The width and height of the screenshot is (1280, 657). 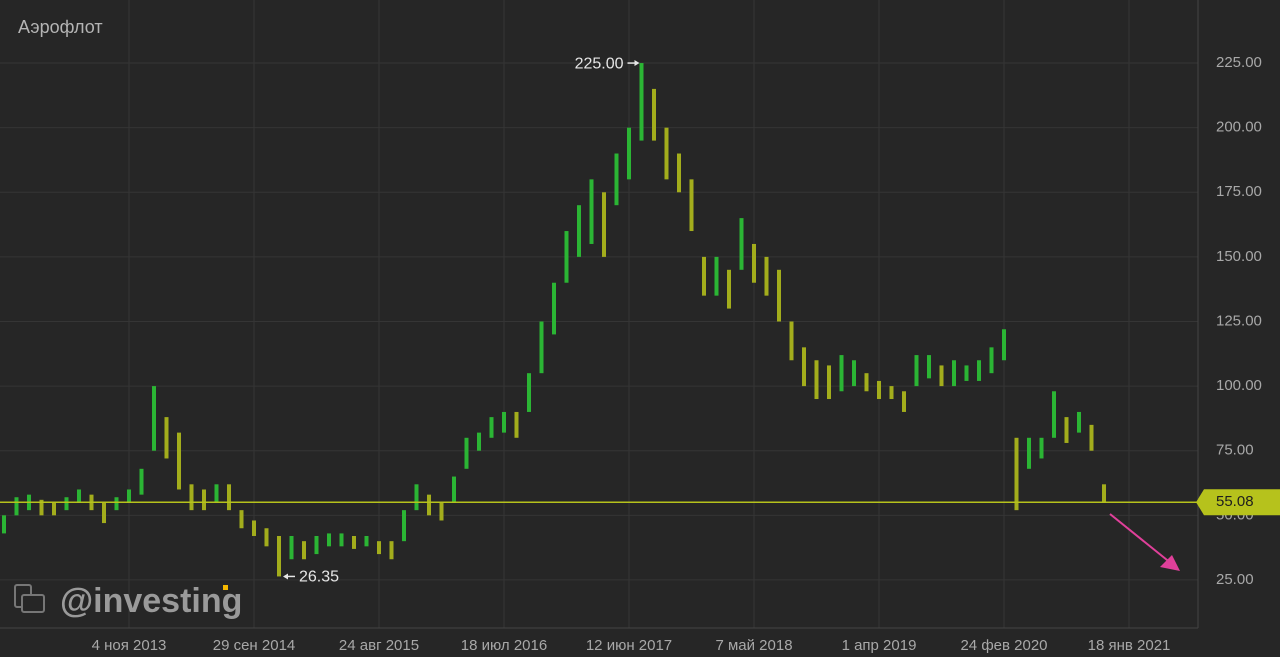 What do you see at coordinates (1239, 320) in the screenshot?
I see `y-tick-label: 125.00` at bounding box center [1239, 320].